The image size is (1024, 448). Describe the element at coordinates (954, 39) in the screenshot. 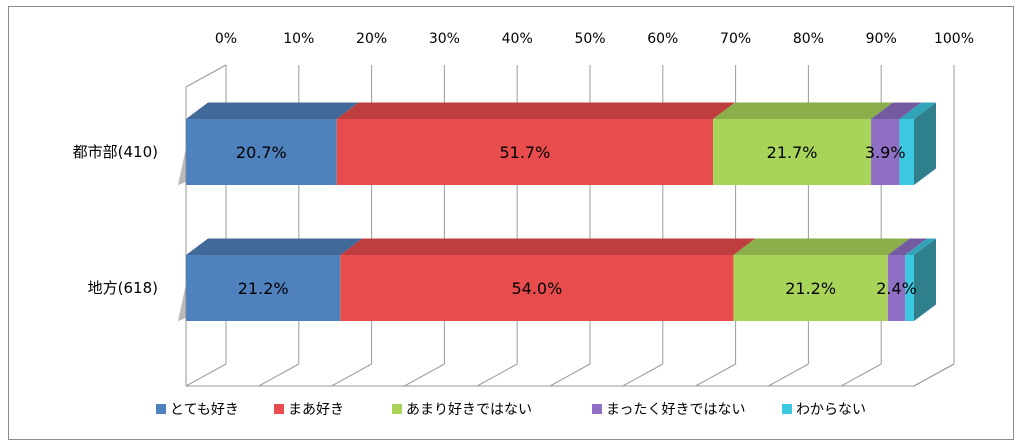

I see `x-tick-label: 100%` at that location.